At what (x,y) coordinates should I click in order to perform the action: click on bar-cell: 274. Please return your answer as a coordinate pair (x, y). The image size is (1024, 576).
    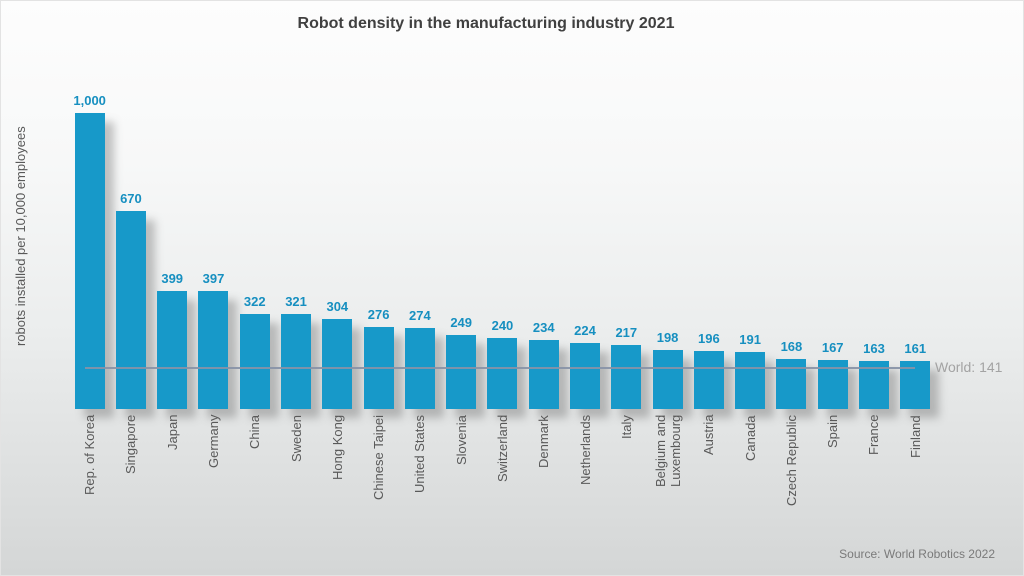
    Looking at the image, I should click on (419, 261).